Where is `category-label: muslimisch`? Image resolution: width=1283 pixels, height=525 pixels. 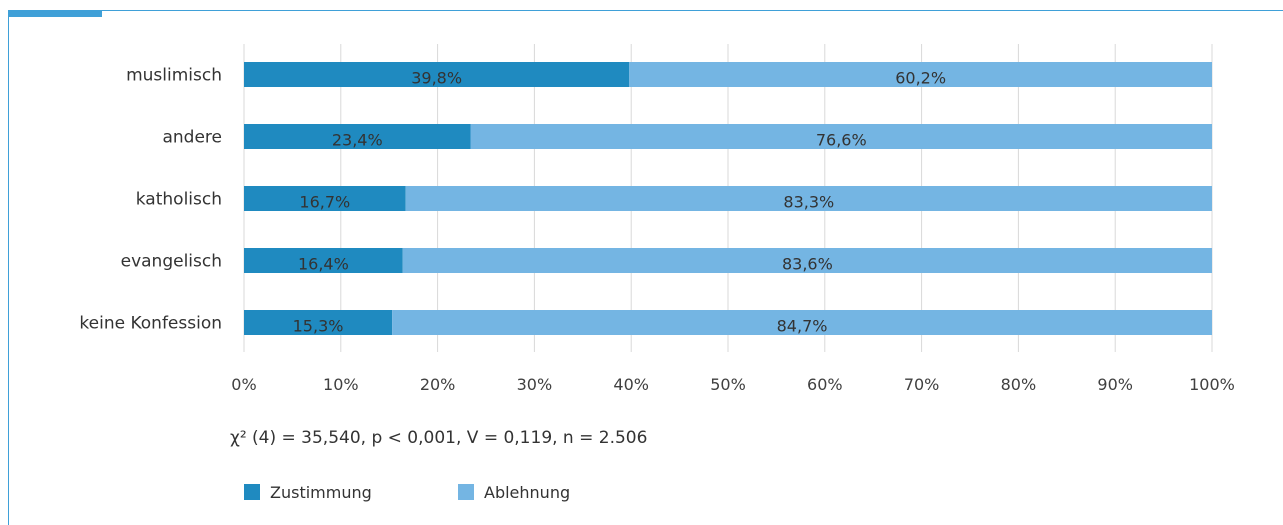 category-label: muslimisch is located at coordinates (174, 76).